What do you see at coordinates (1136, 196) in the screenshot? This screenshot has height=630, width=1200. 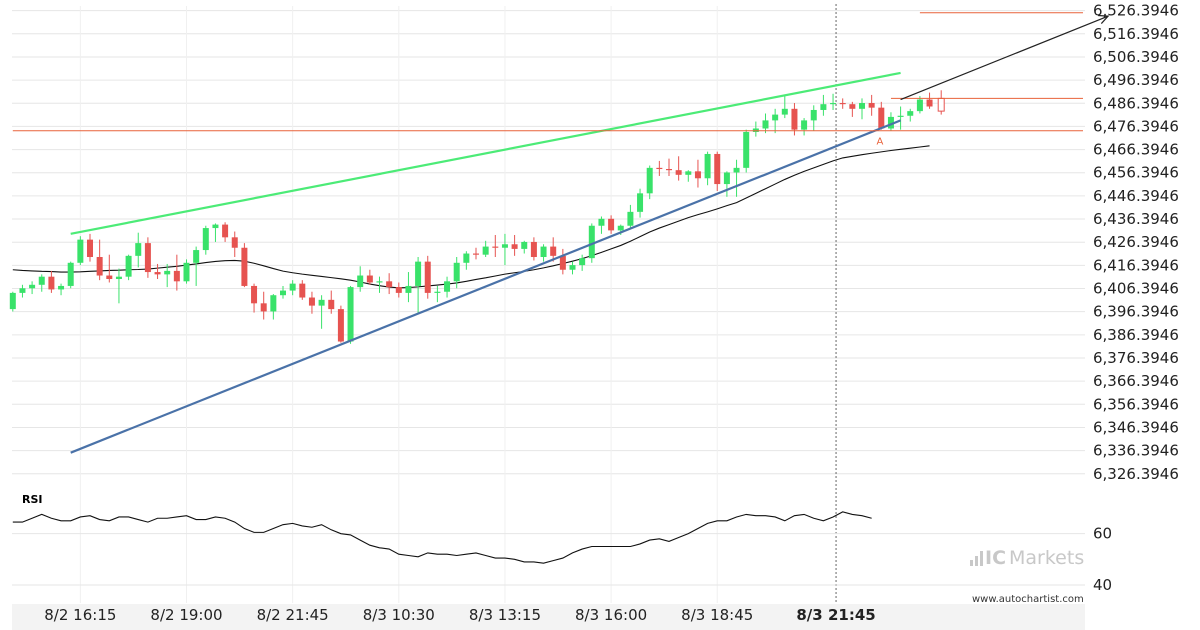 I see `y-tick-label: 6,446.3946` at bounding box center [1136, 196].